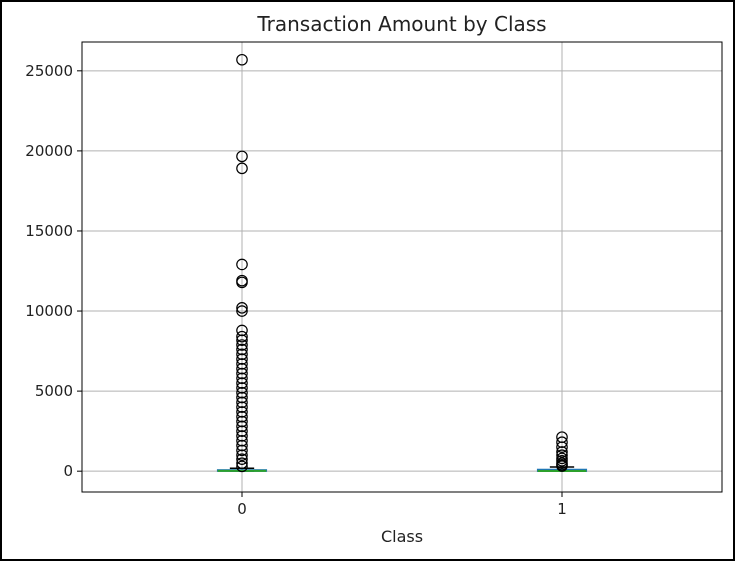  What do you see at coordinates (68, 471) in the screenshot?
I see `y-tick-label: 0` at bounding box center [68, 471].